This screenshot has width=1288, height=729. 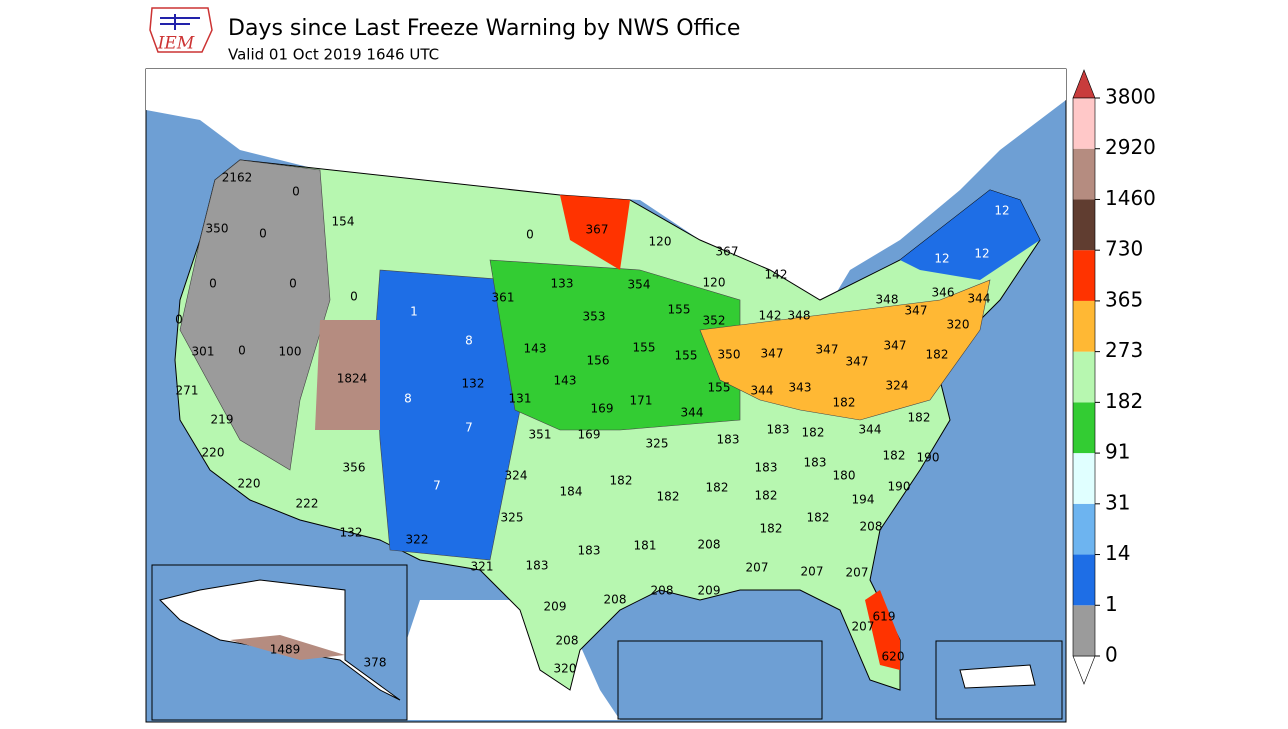 What do you see at coordinates (799, 316) in the screenshot?
I see `office-label: 348` at bounding box center [799, 316].